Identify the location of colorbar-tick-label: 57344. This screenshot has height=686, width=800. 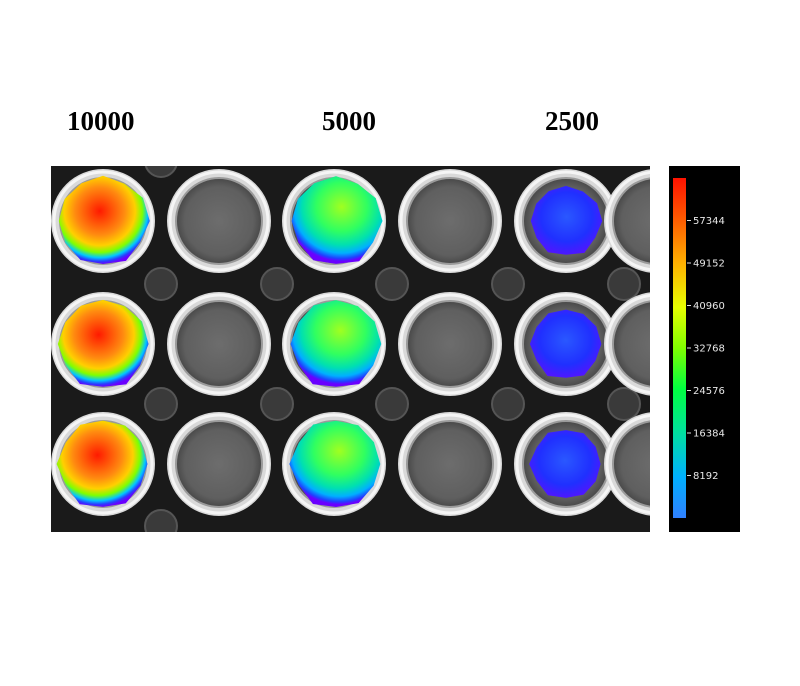
(709, 221).